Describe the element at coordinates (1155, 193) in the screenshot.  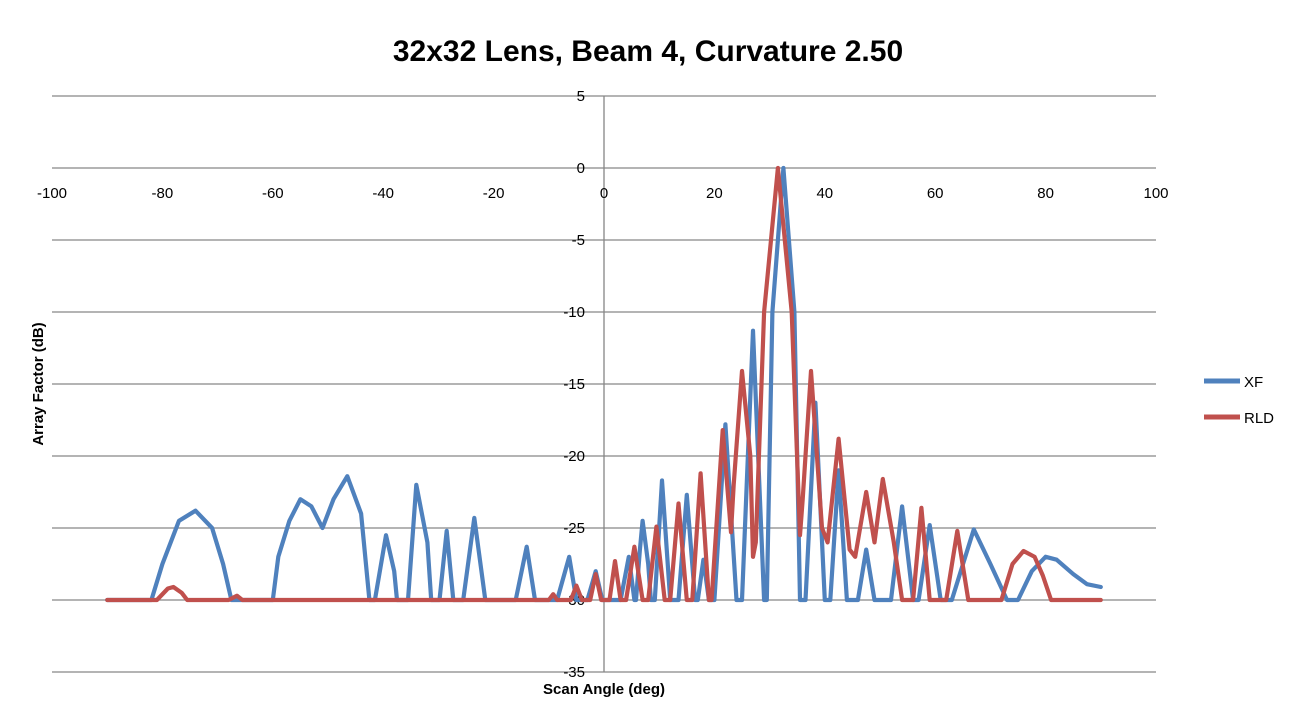
I see `x-tick-label: 100` at that location.